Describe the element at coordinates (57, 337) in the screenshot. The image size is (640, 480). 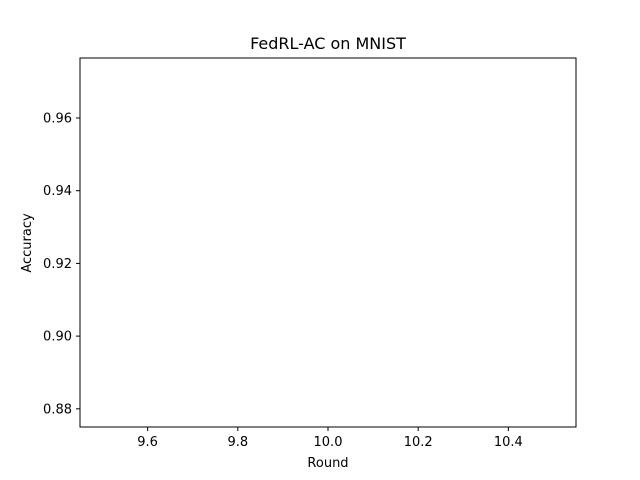
I see `y-tick-label: 0.90` at that location.